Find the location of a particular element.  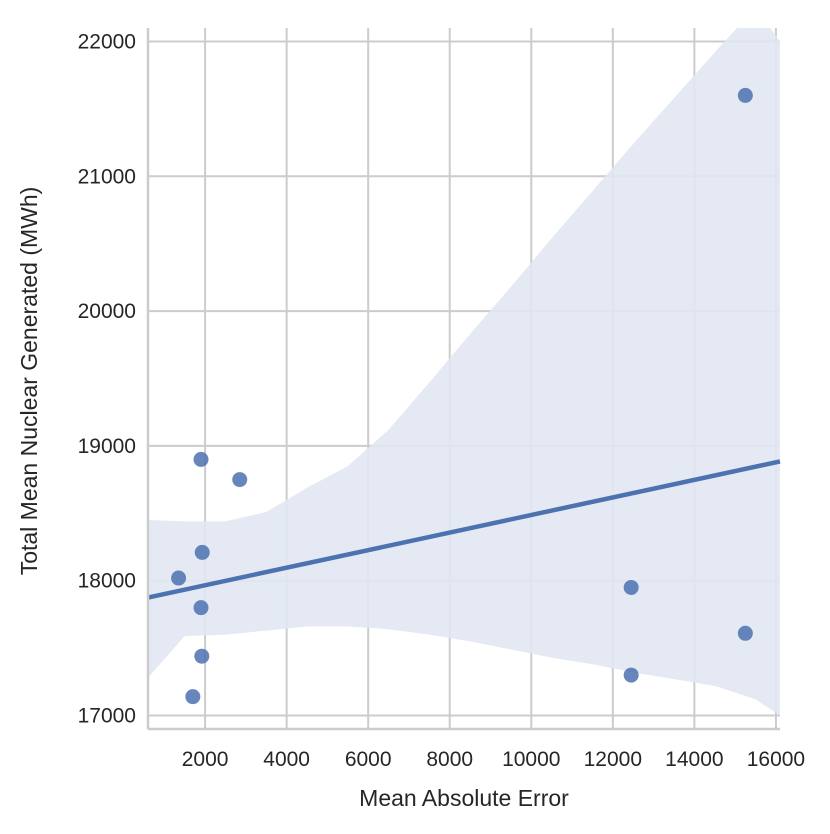

y-axis-title: Total Mean Nuclear Generated (MWh) is located at coordinates (29, 381).